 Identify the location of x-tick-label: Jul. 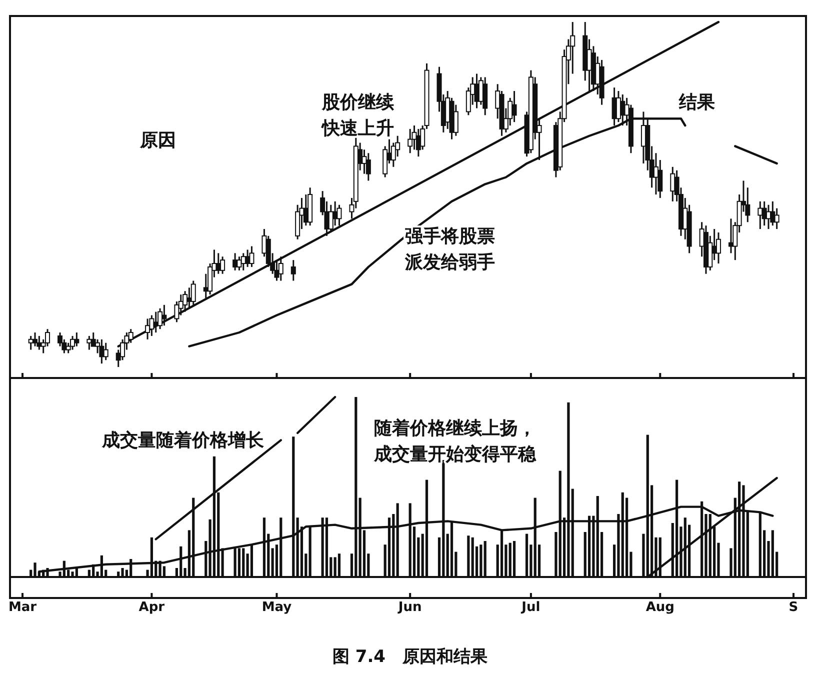
(530, 607).